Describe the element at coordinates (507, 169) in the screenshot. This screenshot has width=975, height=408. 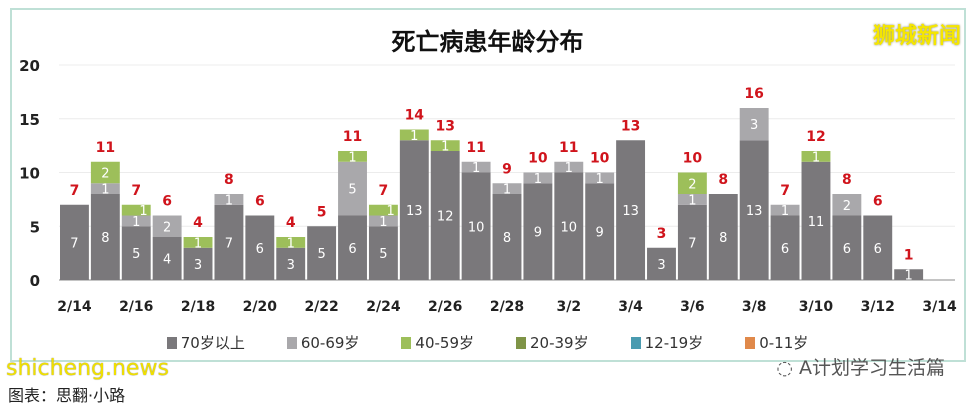
I see `total-label: 9` at that location.